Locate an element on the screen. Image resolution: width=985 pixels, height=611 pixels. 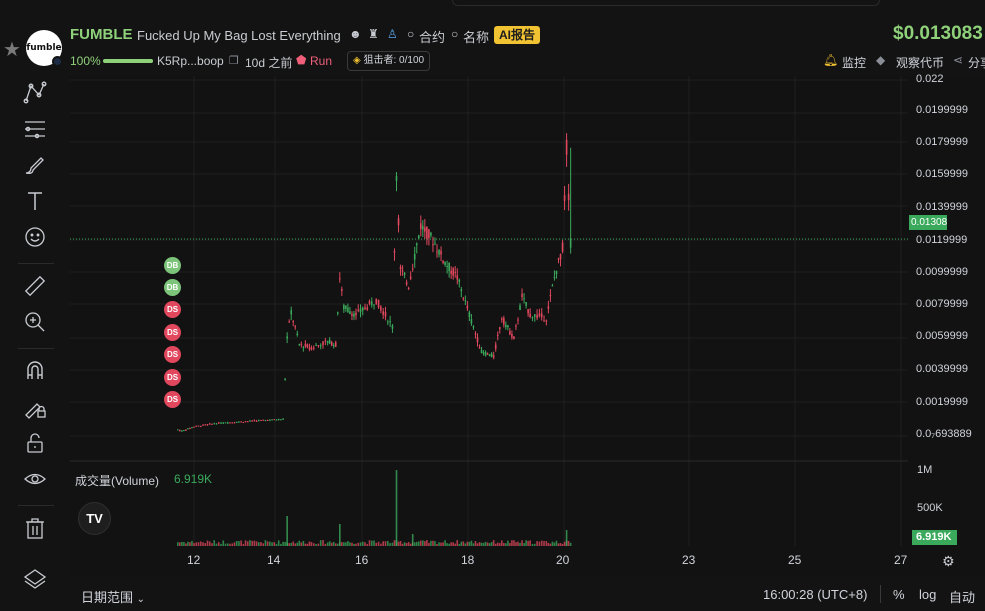
crosshair-lines-icon is located at coordinates (35, 93).